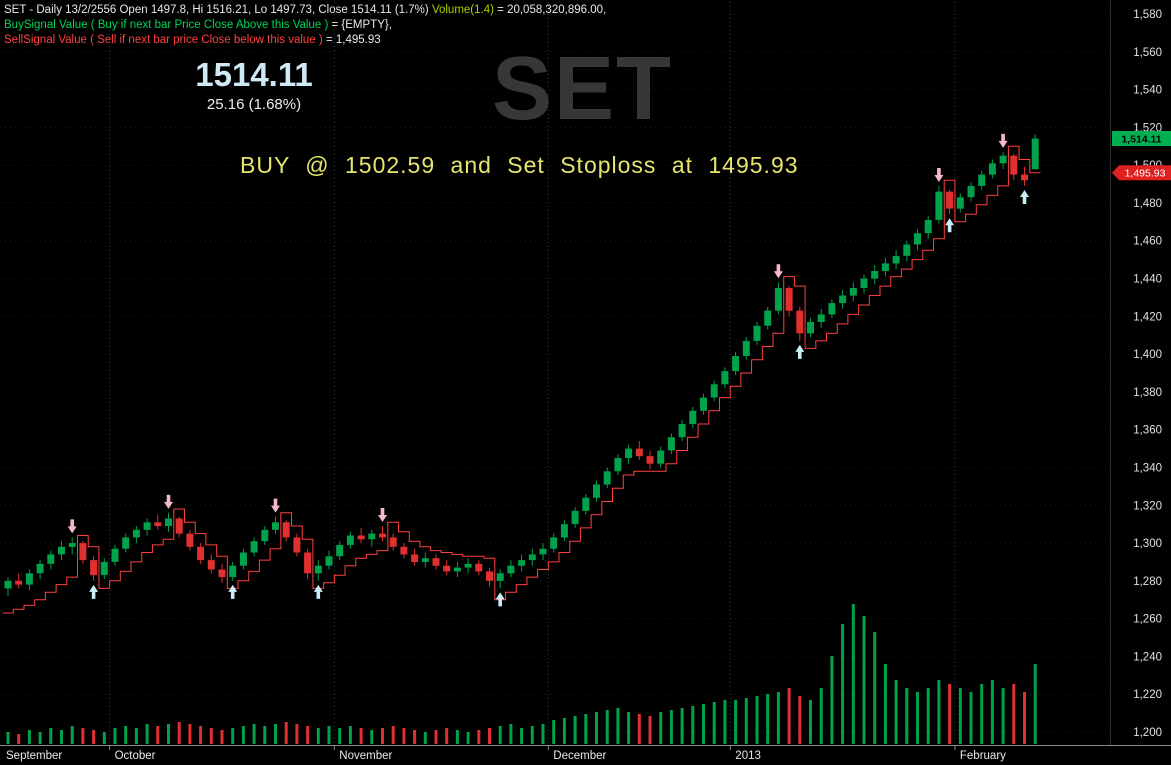  What do you see at coordinates (1141, 138) in the screenshot?
I see `last-price-badge` at bounding box center [1141, 138].